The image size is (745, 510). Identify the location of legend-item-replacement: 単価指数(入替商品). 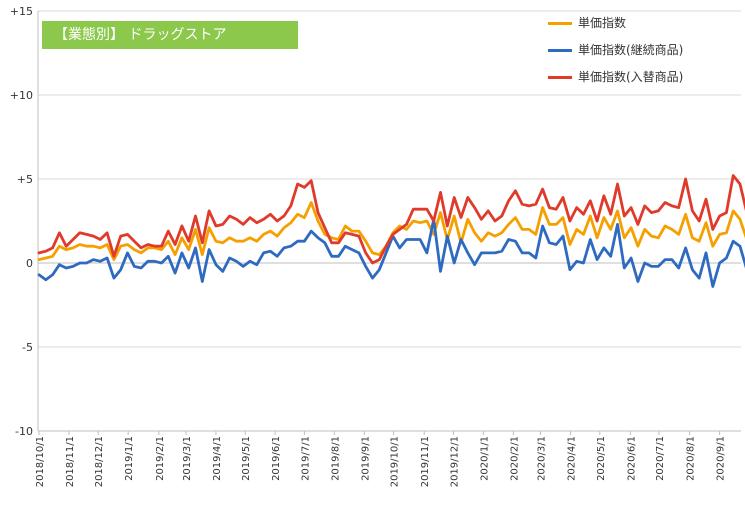
(643, 77).